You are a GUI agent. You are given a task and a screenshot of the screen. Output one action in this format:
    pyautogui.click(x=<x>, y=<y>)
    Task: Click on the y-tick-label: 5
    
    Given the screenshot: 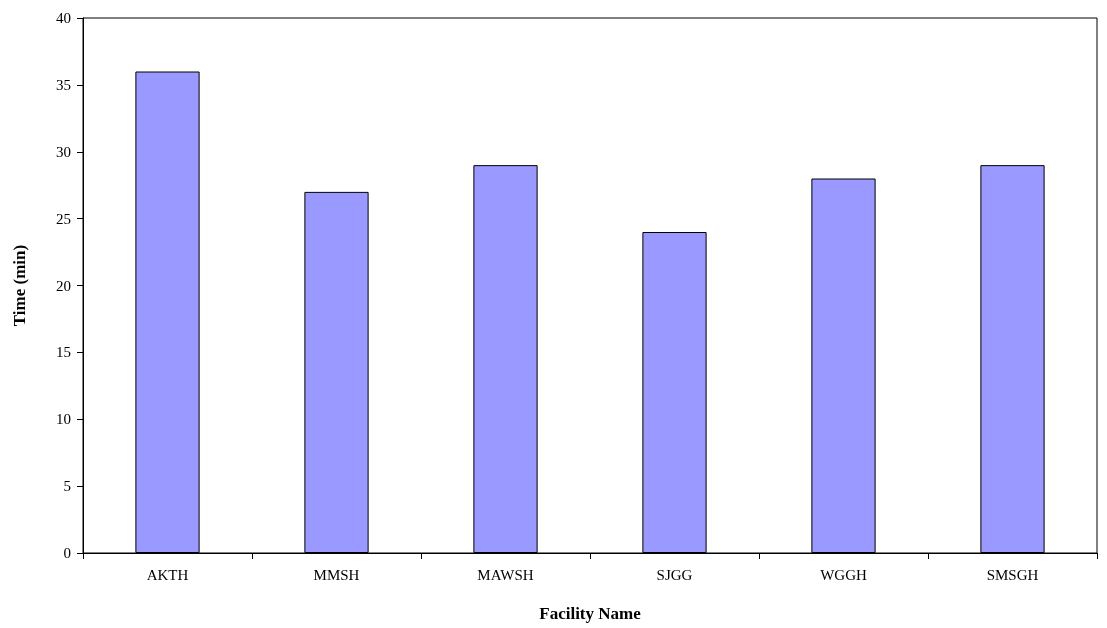 What is the action you would take?
    pyautogui.click(x=67, y=486)
    